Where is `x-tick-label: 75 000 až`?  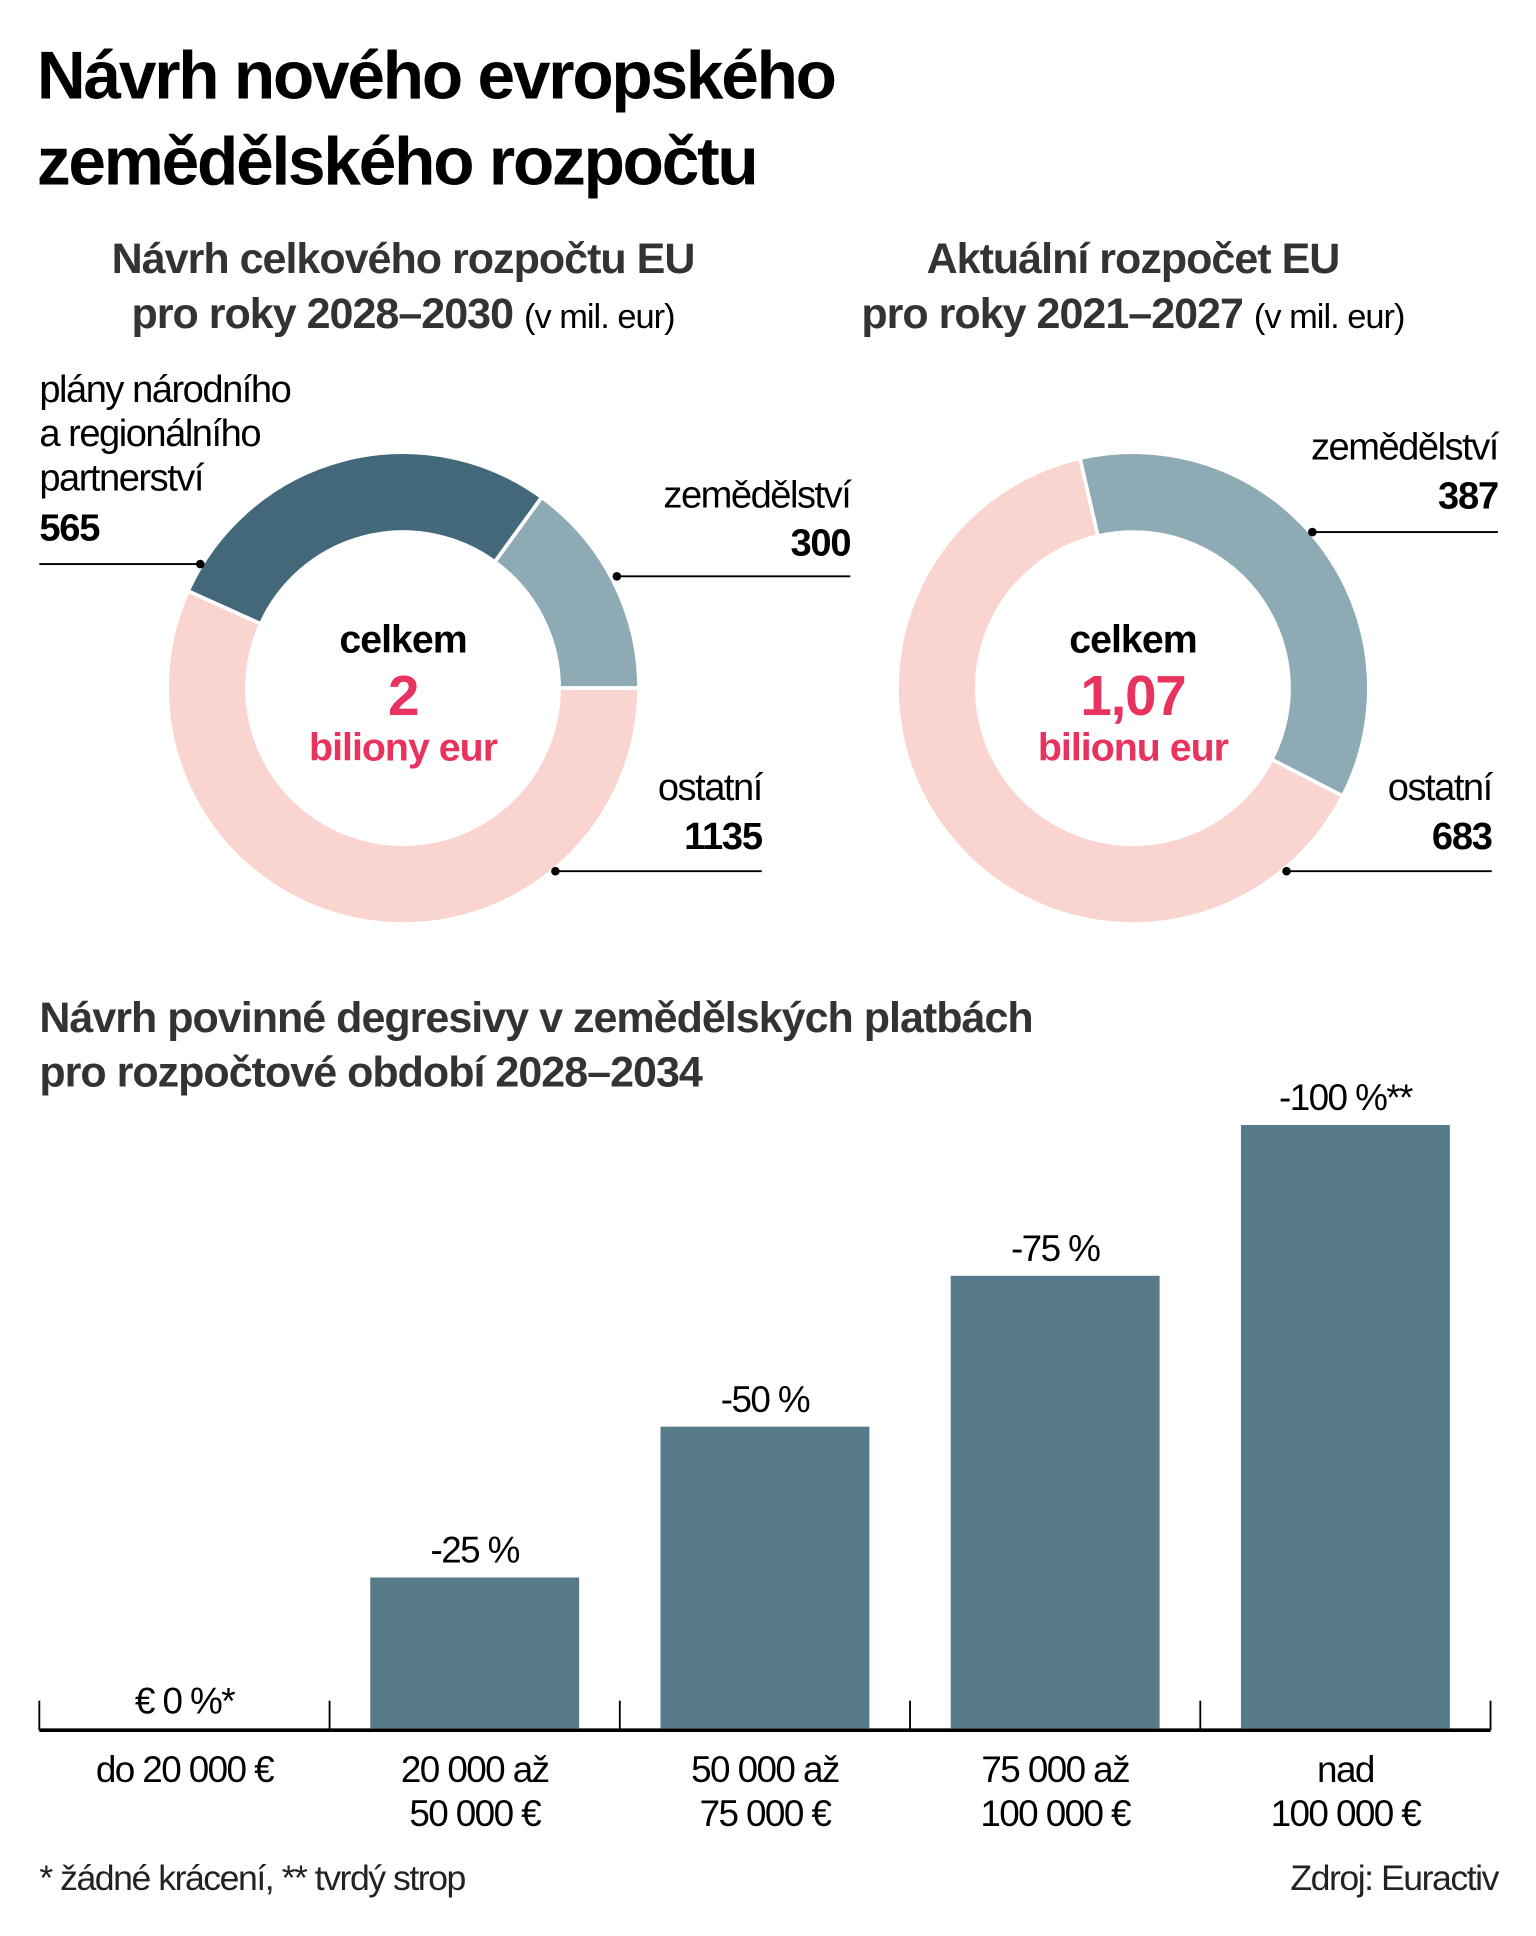 x-tick-label: 75 000 až is located at coordinates (1055, 1769).